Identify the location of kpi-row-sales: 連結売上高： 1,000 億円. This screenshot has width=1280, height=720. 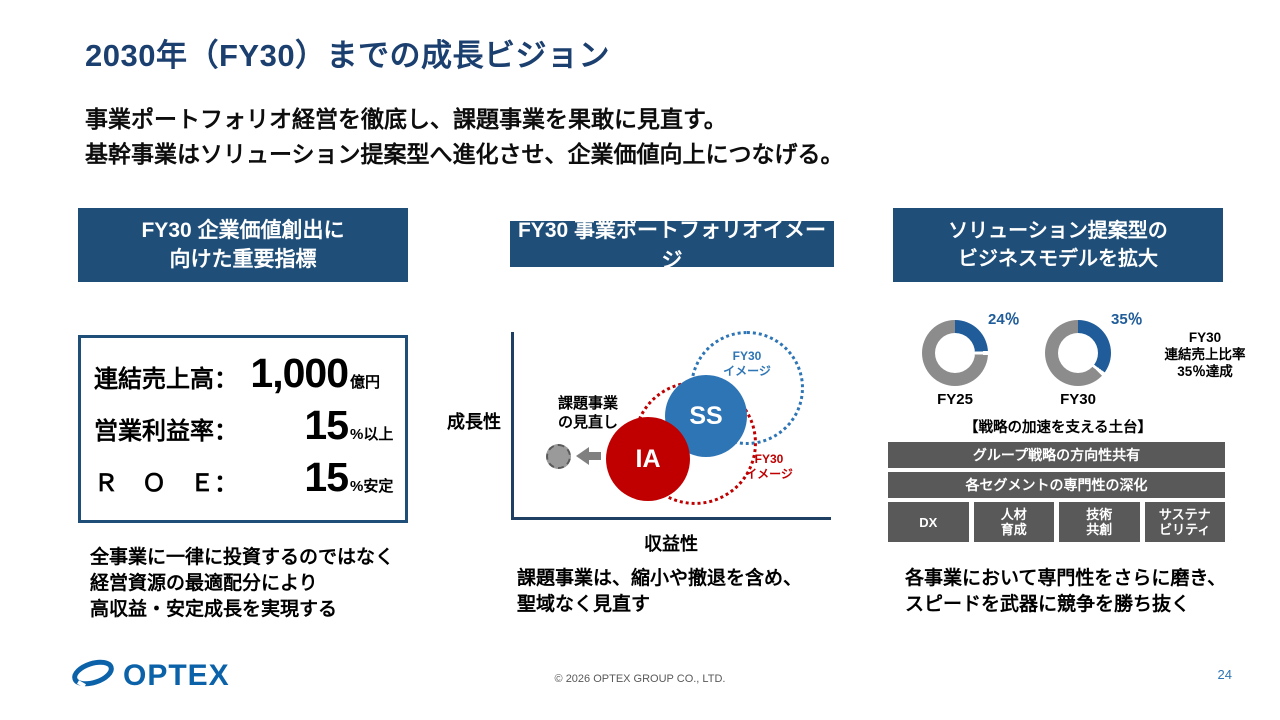
(249, 373).